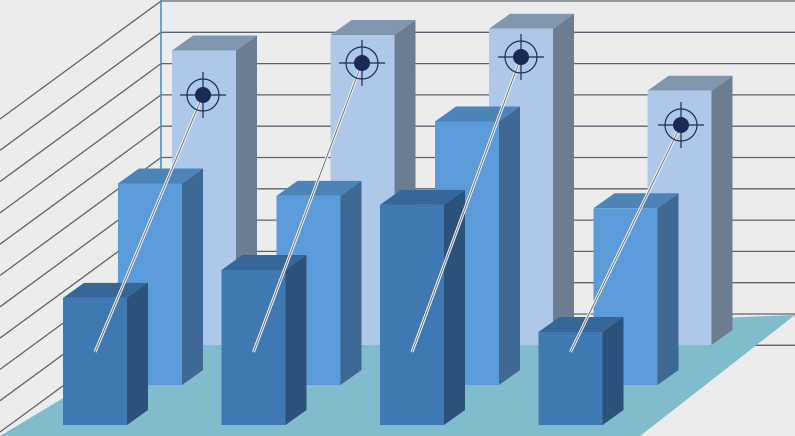  Describe the element at coordinates (264, 340) in the screenshot. I see `bar-row3-col2` at that location.